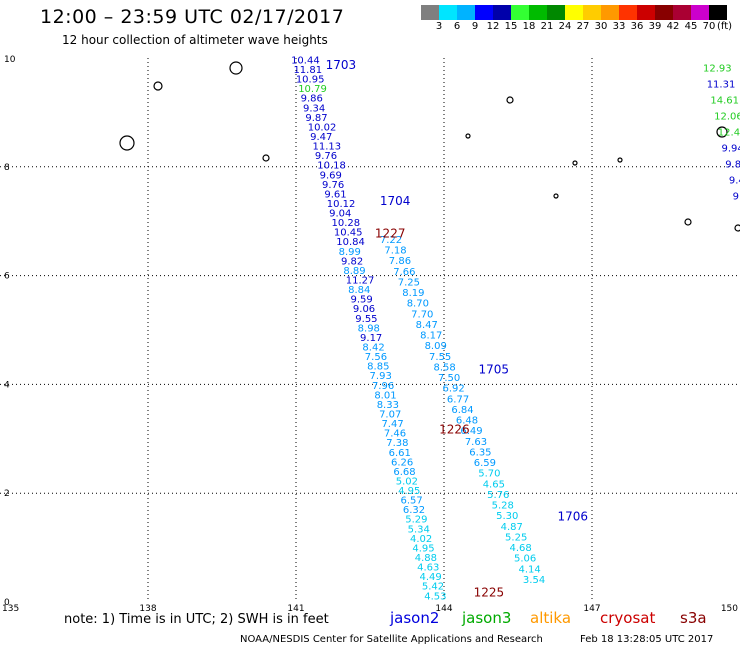 The height and width of the screenshot is (650, 740). What do you see at coordinates (487, 618) in the screenshot?
I see `legend-jason3: jason3` at bounding box center [487, 618].